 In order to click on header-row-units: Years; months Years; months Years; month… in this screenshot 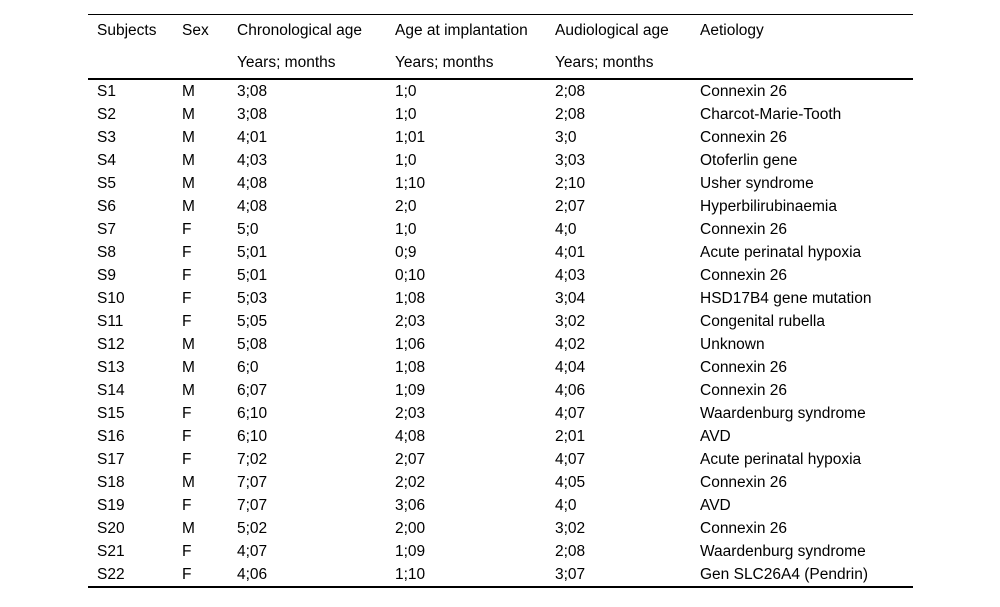, I will do `click(500, 63)`.